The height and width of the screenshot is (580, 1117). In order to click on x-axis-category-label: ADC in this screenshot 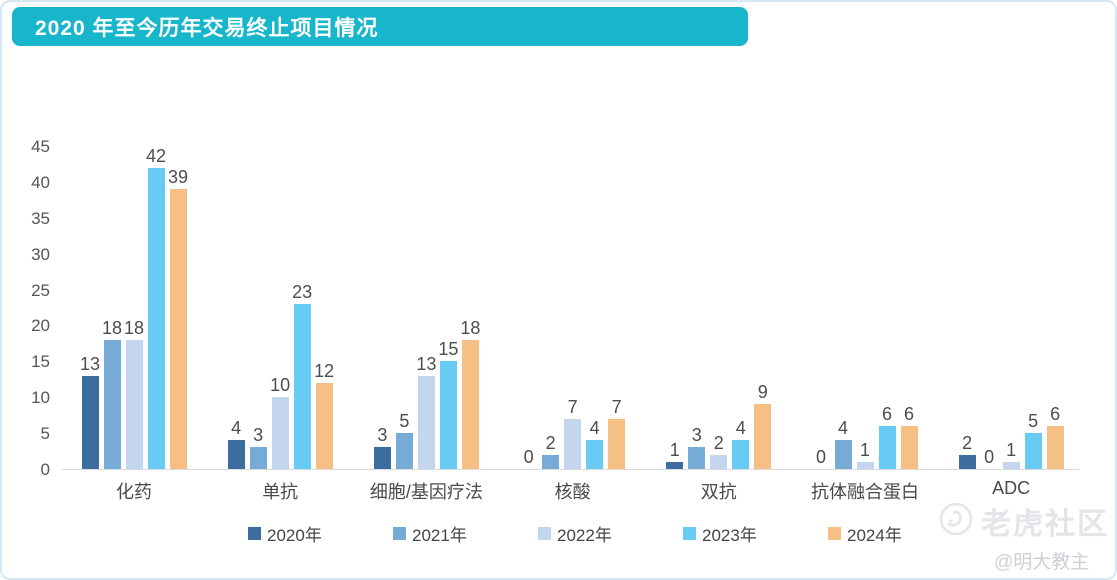, I will do `click(1011, 488)`.